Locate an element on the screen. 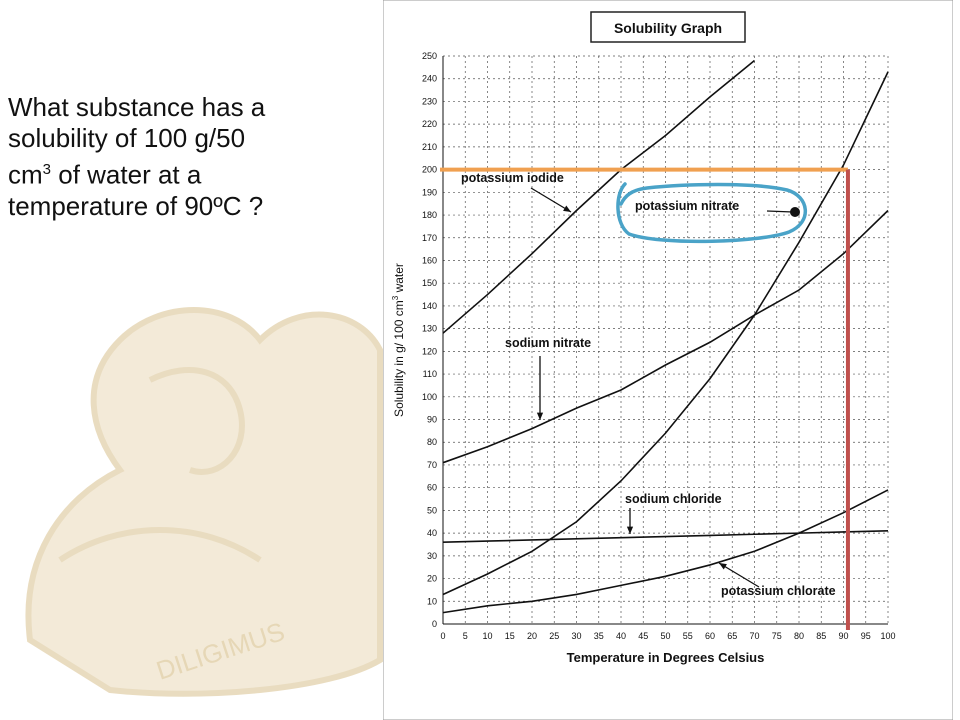 This screenshot has height=720, width=960. series-line-sodium-chloride is located at coordinates (665, 537).